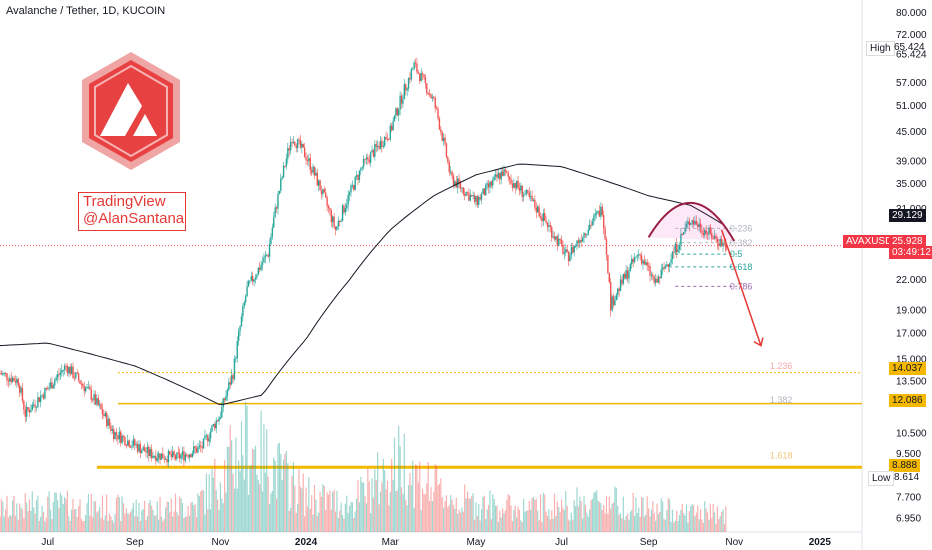 Image resolution: width=932 pixels, height=550 pixels. Describe the element at coordinates (872, 241) in the screenshot. I see `symbol-badge: AVAXUSDT` at that location.